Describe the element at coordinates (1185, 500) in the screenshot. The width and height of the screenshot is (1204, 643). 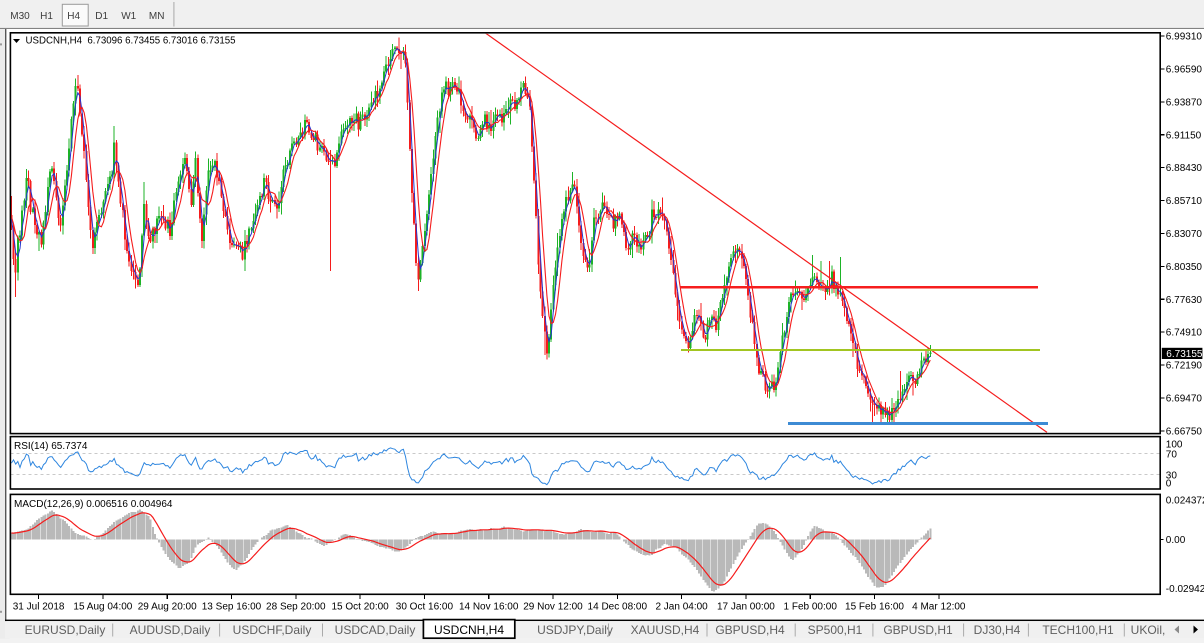
I see `svg-text: 0.024372` at that location.